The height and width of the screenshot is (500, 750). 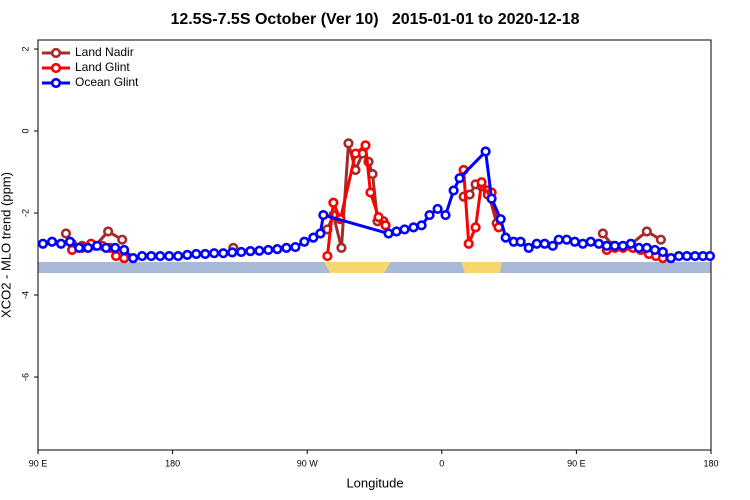 What do you see at coordinates (102, 67) in the screenshot?
I see `legend-label: Land Glint` at bounding box center [102, 67].